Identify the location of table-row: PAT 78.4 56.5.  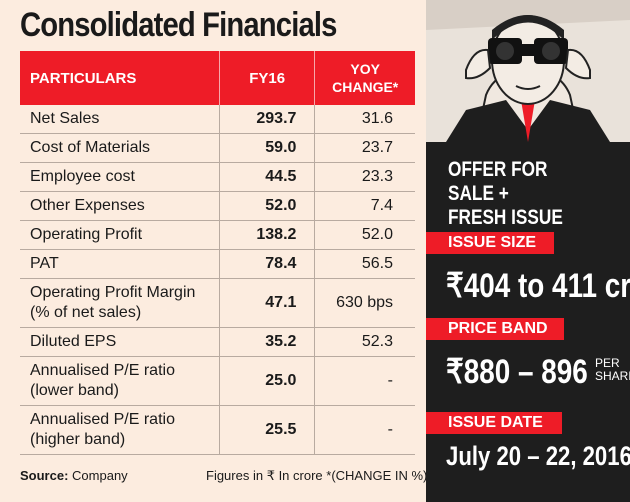
(217, 264).